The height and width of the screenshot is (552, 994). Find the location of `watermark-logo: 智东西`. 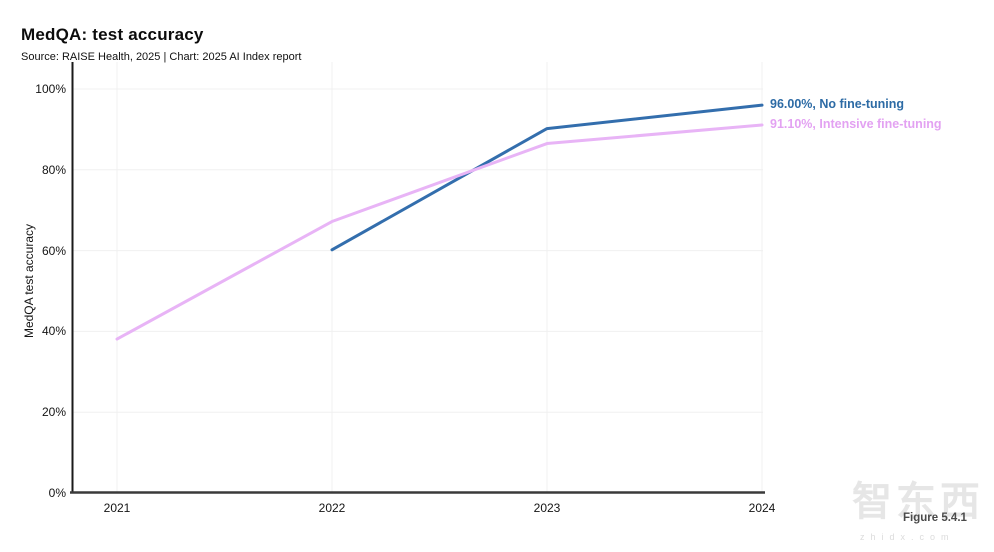

watermark-logo: 智东西 is located at coordinates (918, 502).